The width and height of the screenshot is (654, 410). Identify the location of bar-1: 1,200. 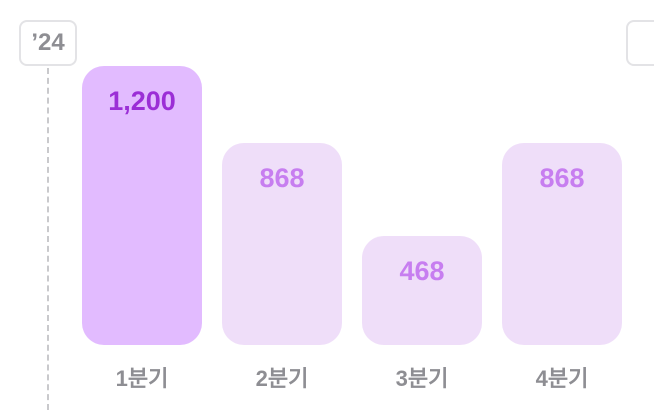
(142, 205).